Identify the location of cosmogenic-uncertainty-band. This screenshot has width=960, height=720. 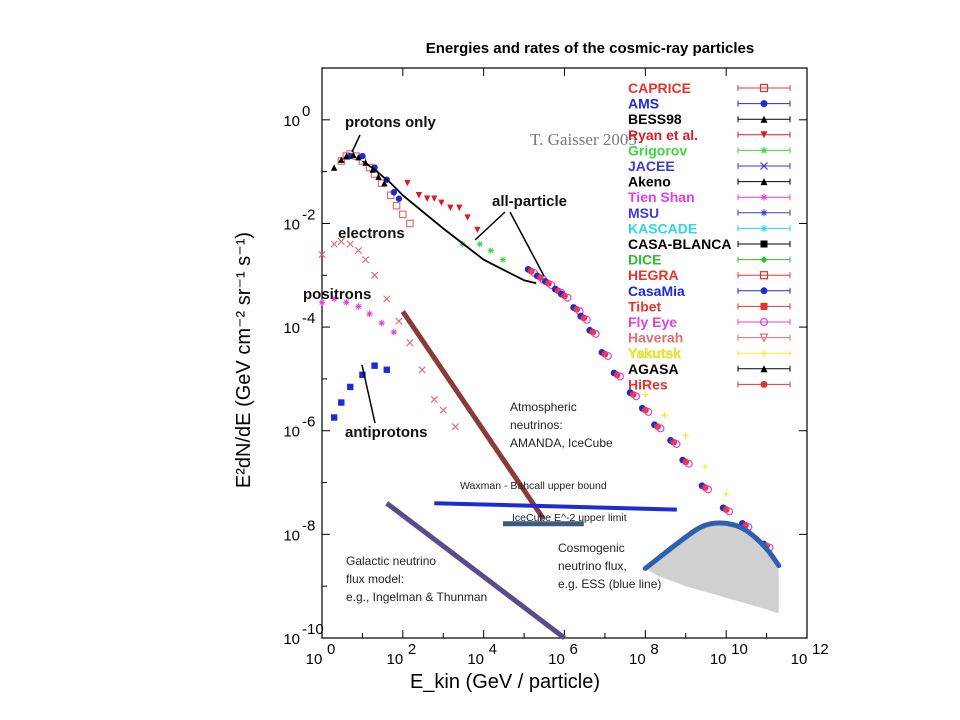
(712, 568).